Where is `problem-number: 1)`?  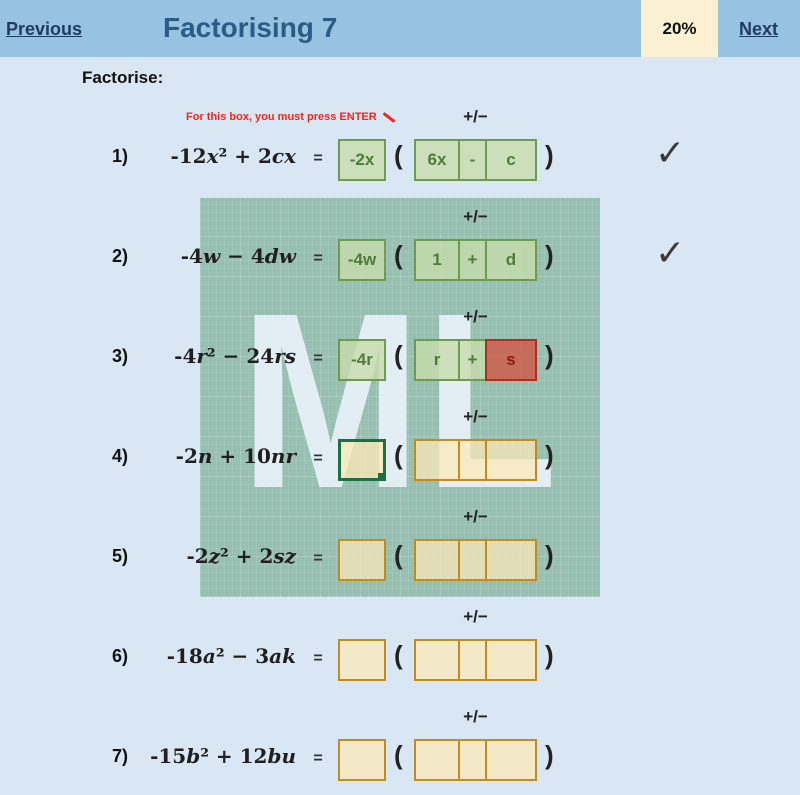 problem-number: 1) is located at coordinates (119, 156).